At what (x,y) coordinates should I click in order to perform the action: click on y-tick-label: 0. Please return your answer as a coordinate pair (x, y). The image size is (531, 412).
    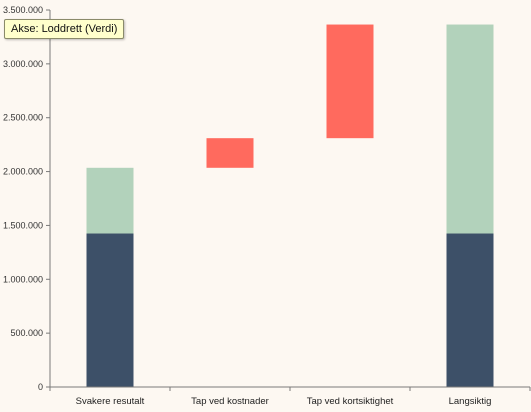
    Looking at the image, I should click on (40, 387).